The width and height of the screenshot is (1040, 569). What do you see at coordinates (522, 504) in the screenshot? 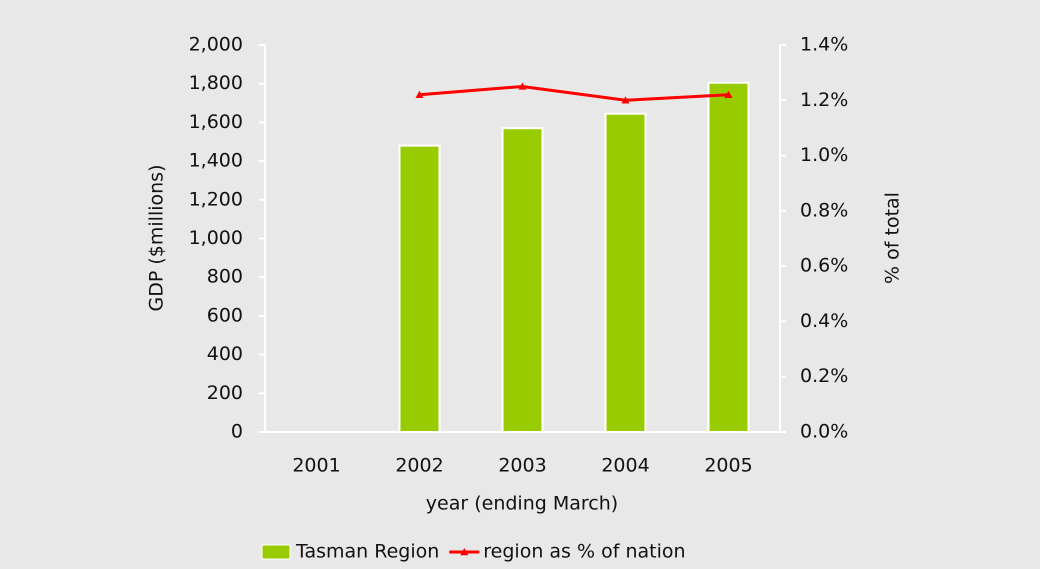
I see `x-axis-title: year (ending March)` at bounding box center [522, 504].